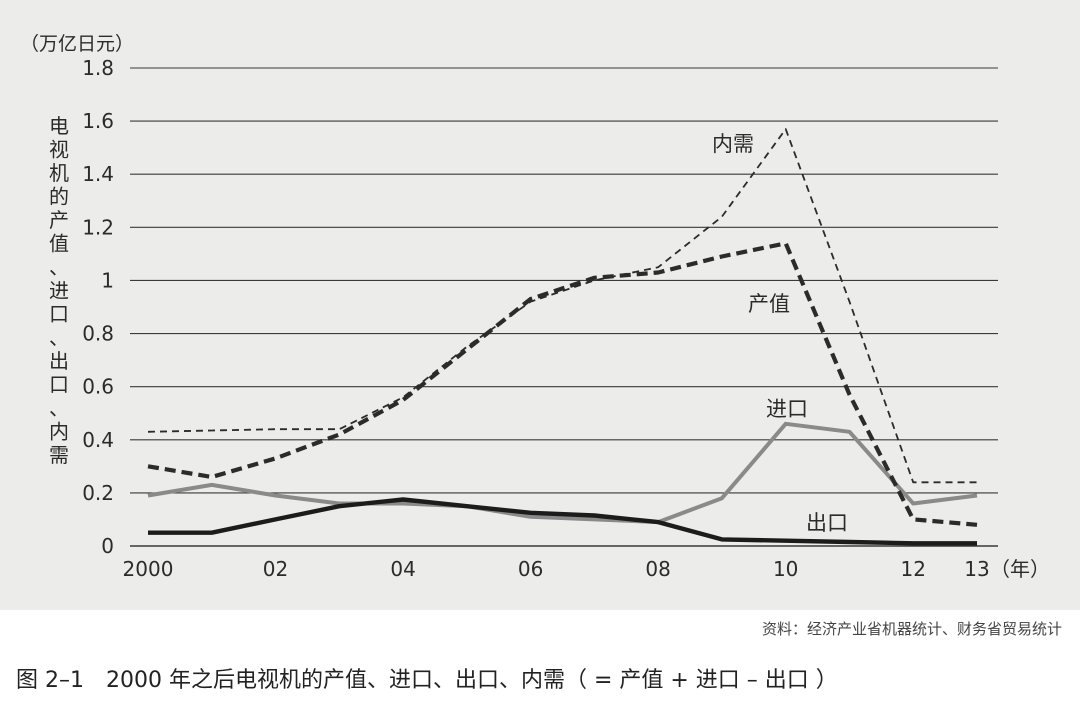 The height and width of the screenshot is (705, 1080). What do you see at coordinates (98, 493) in the screenshot?
I see `y-tick-label: 0.2` at bounding box center [98, 493].